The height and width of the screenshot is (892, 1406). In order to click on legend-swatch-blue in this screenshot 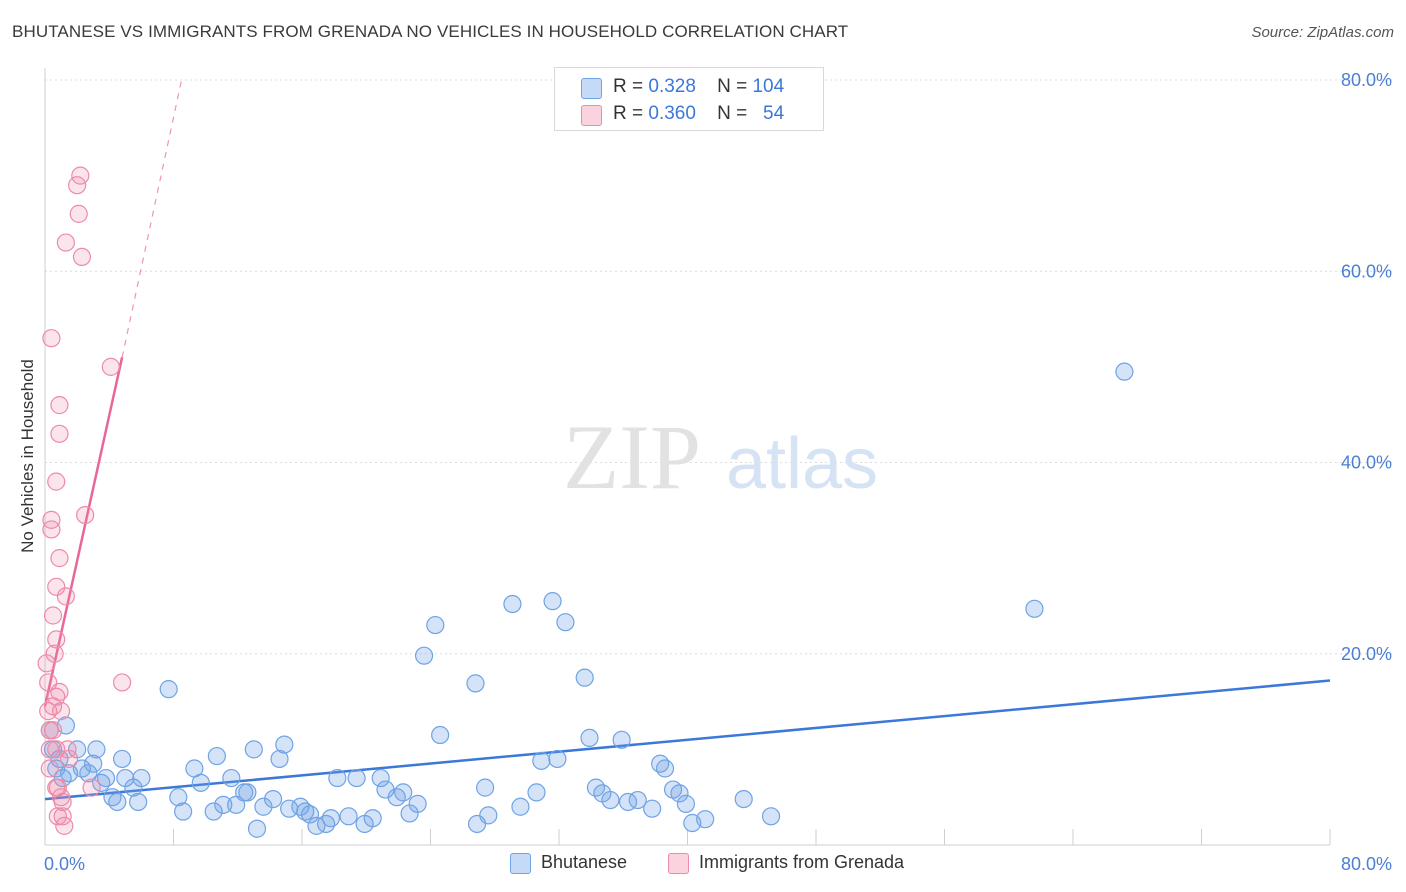, I will do `click(591, 88)`.